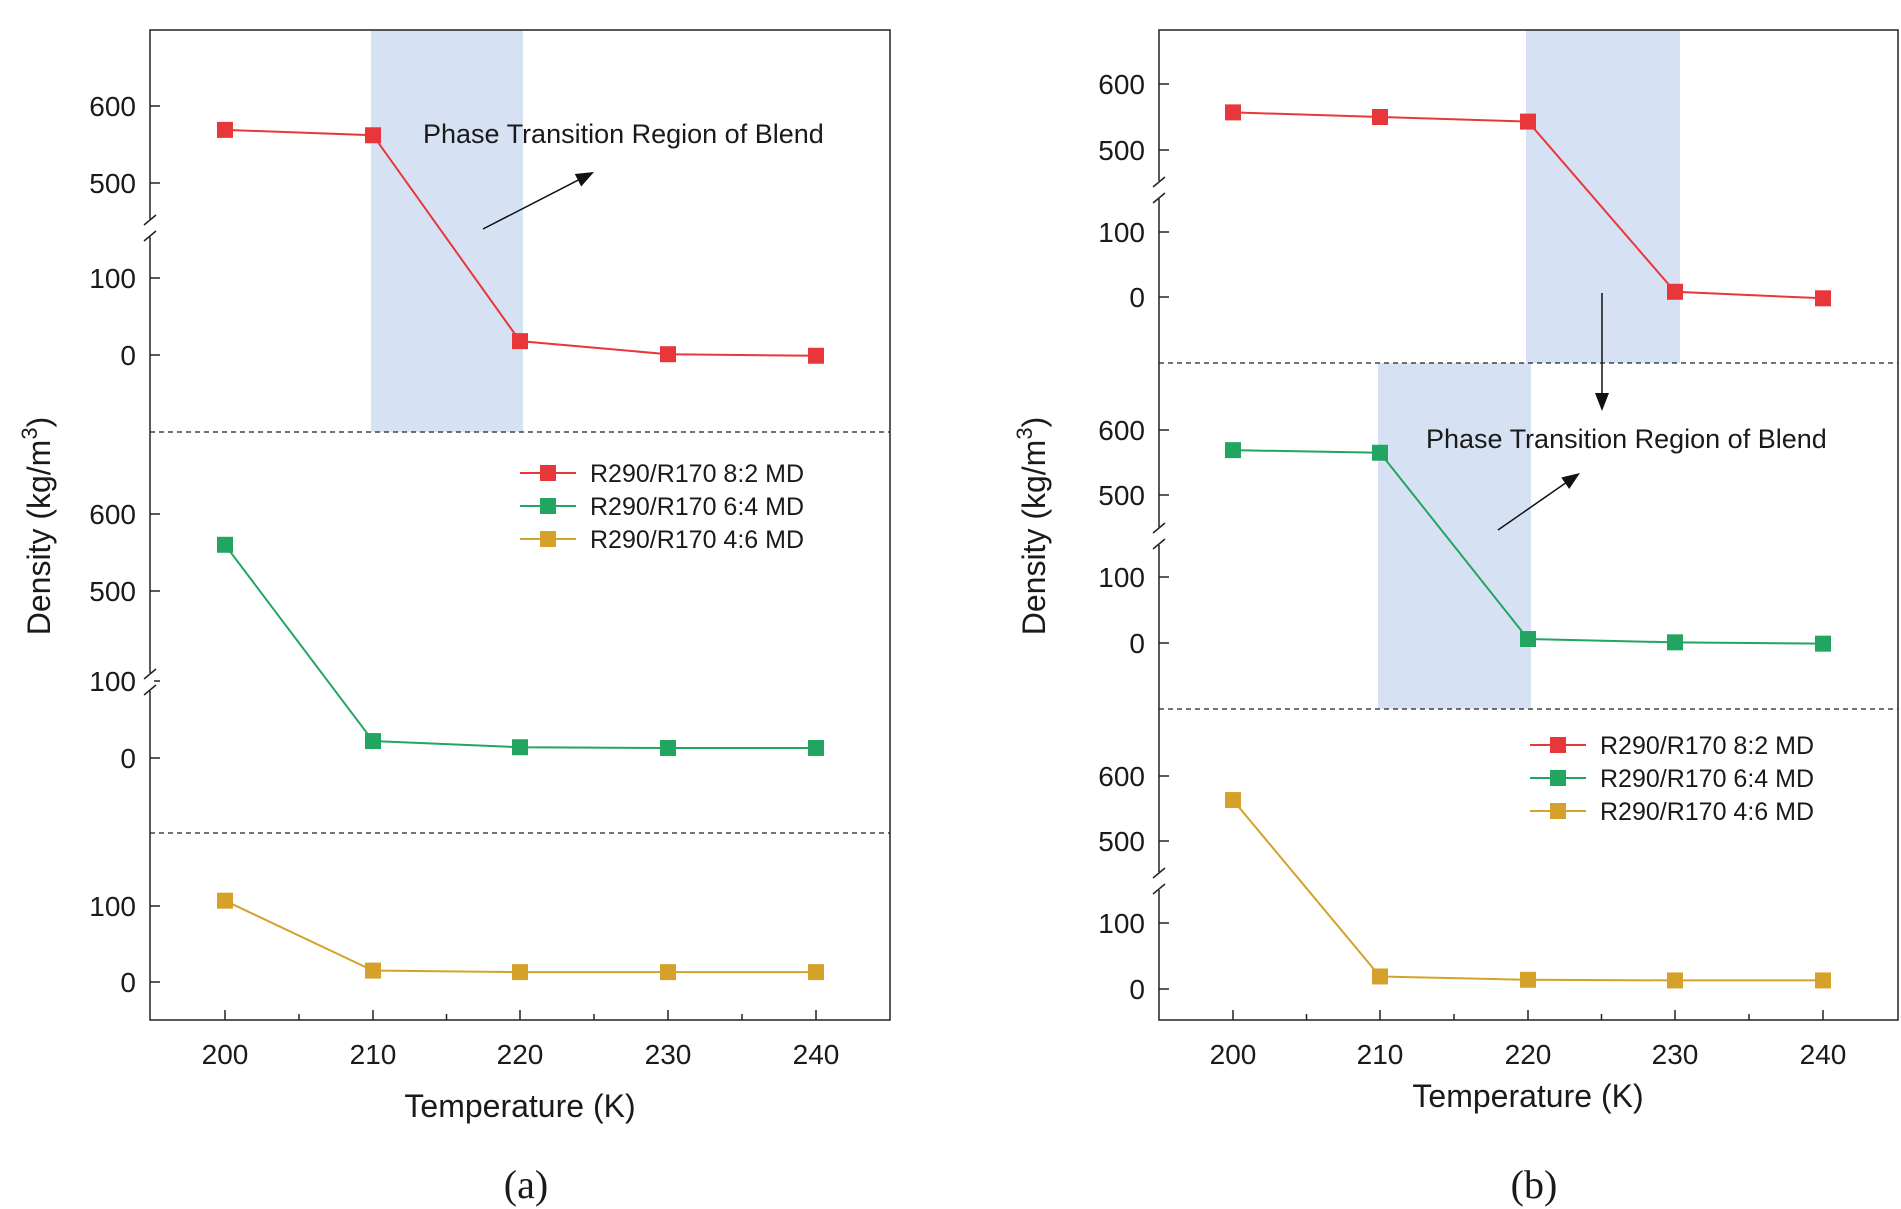 The image size is (1901, 1209). What do you see at coordinates (1534, 1184) in the screenshot?
I see `panel-caption: (b)` at bounding box center [1534, 1184].